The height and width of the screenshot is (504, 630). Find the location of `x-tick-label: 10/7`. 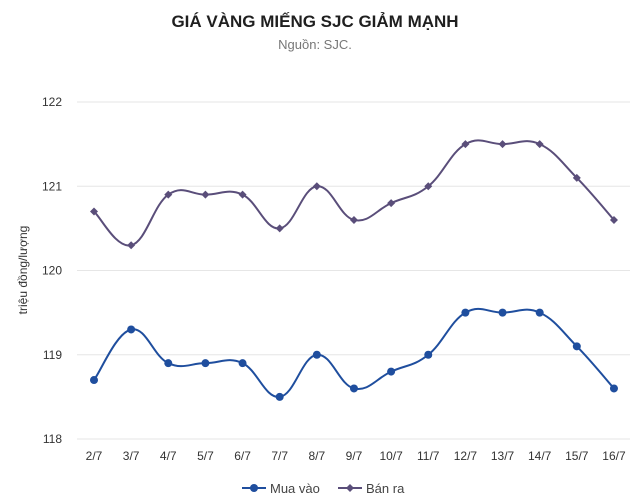

x-tick-label: 10/7 is located at coordinates (391, 456).